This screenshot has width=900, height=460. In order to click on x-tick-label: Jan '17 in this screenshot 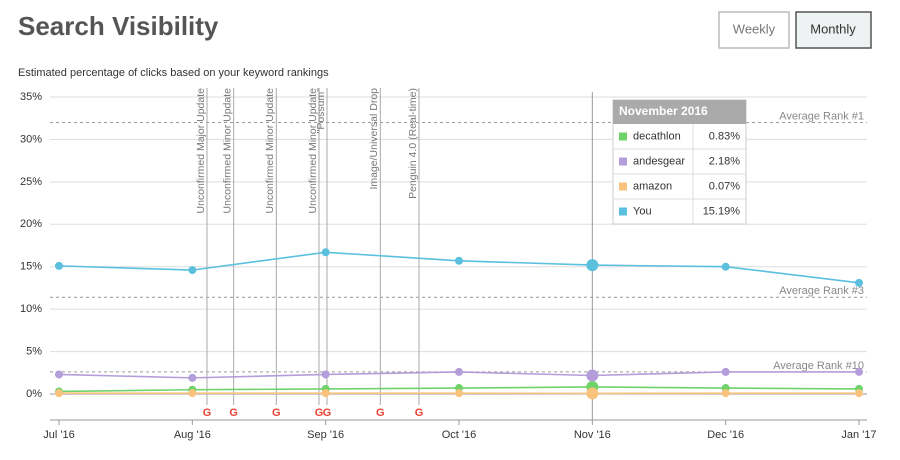, I will do `click(858, 435)`.